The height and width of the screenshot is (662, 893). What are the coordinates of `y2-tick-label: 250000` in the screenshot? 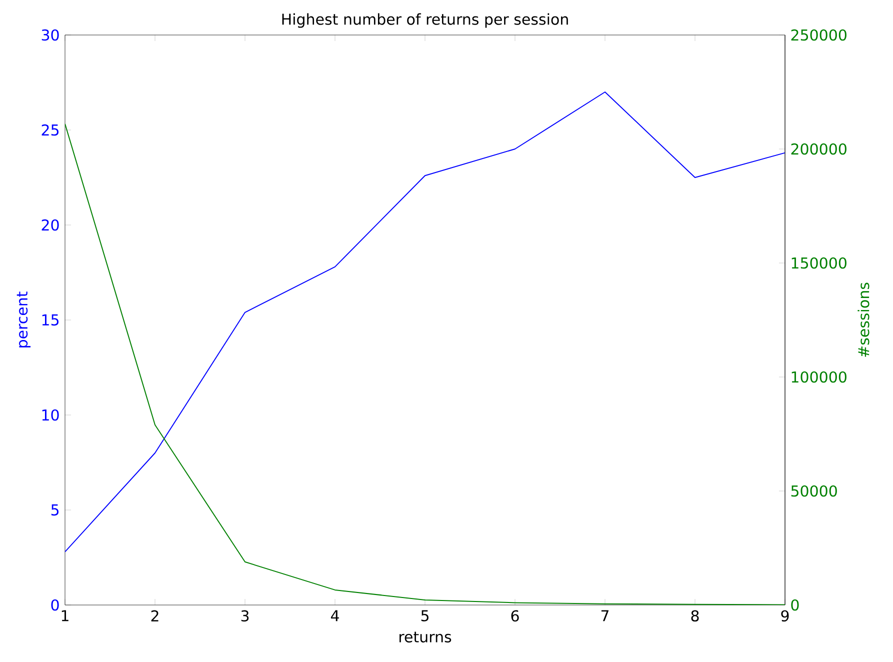 It's located at (818, 35).